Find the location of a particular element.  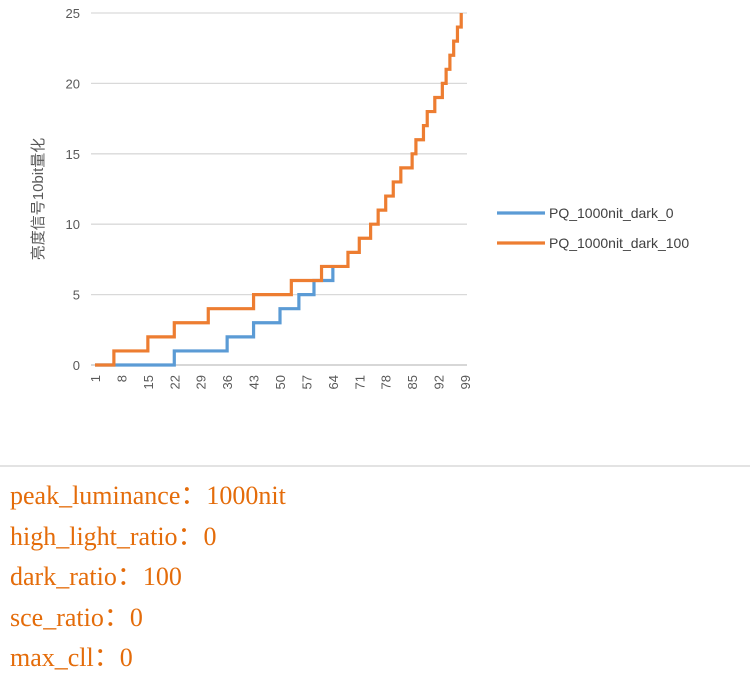

y-axis-label: 亮度信号10bit量化 is located at coordinates (38, 199).